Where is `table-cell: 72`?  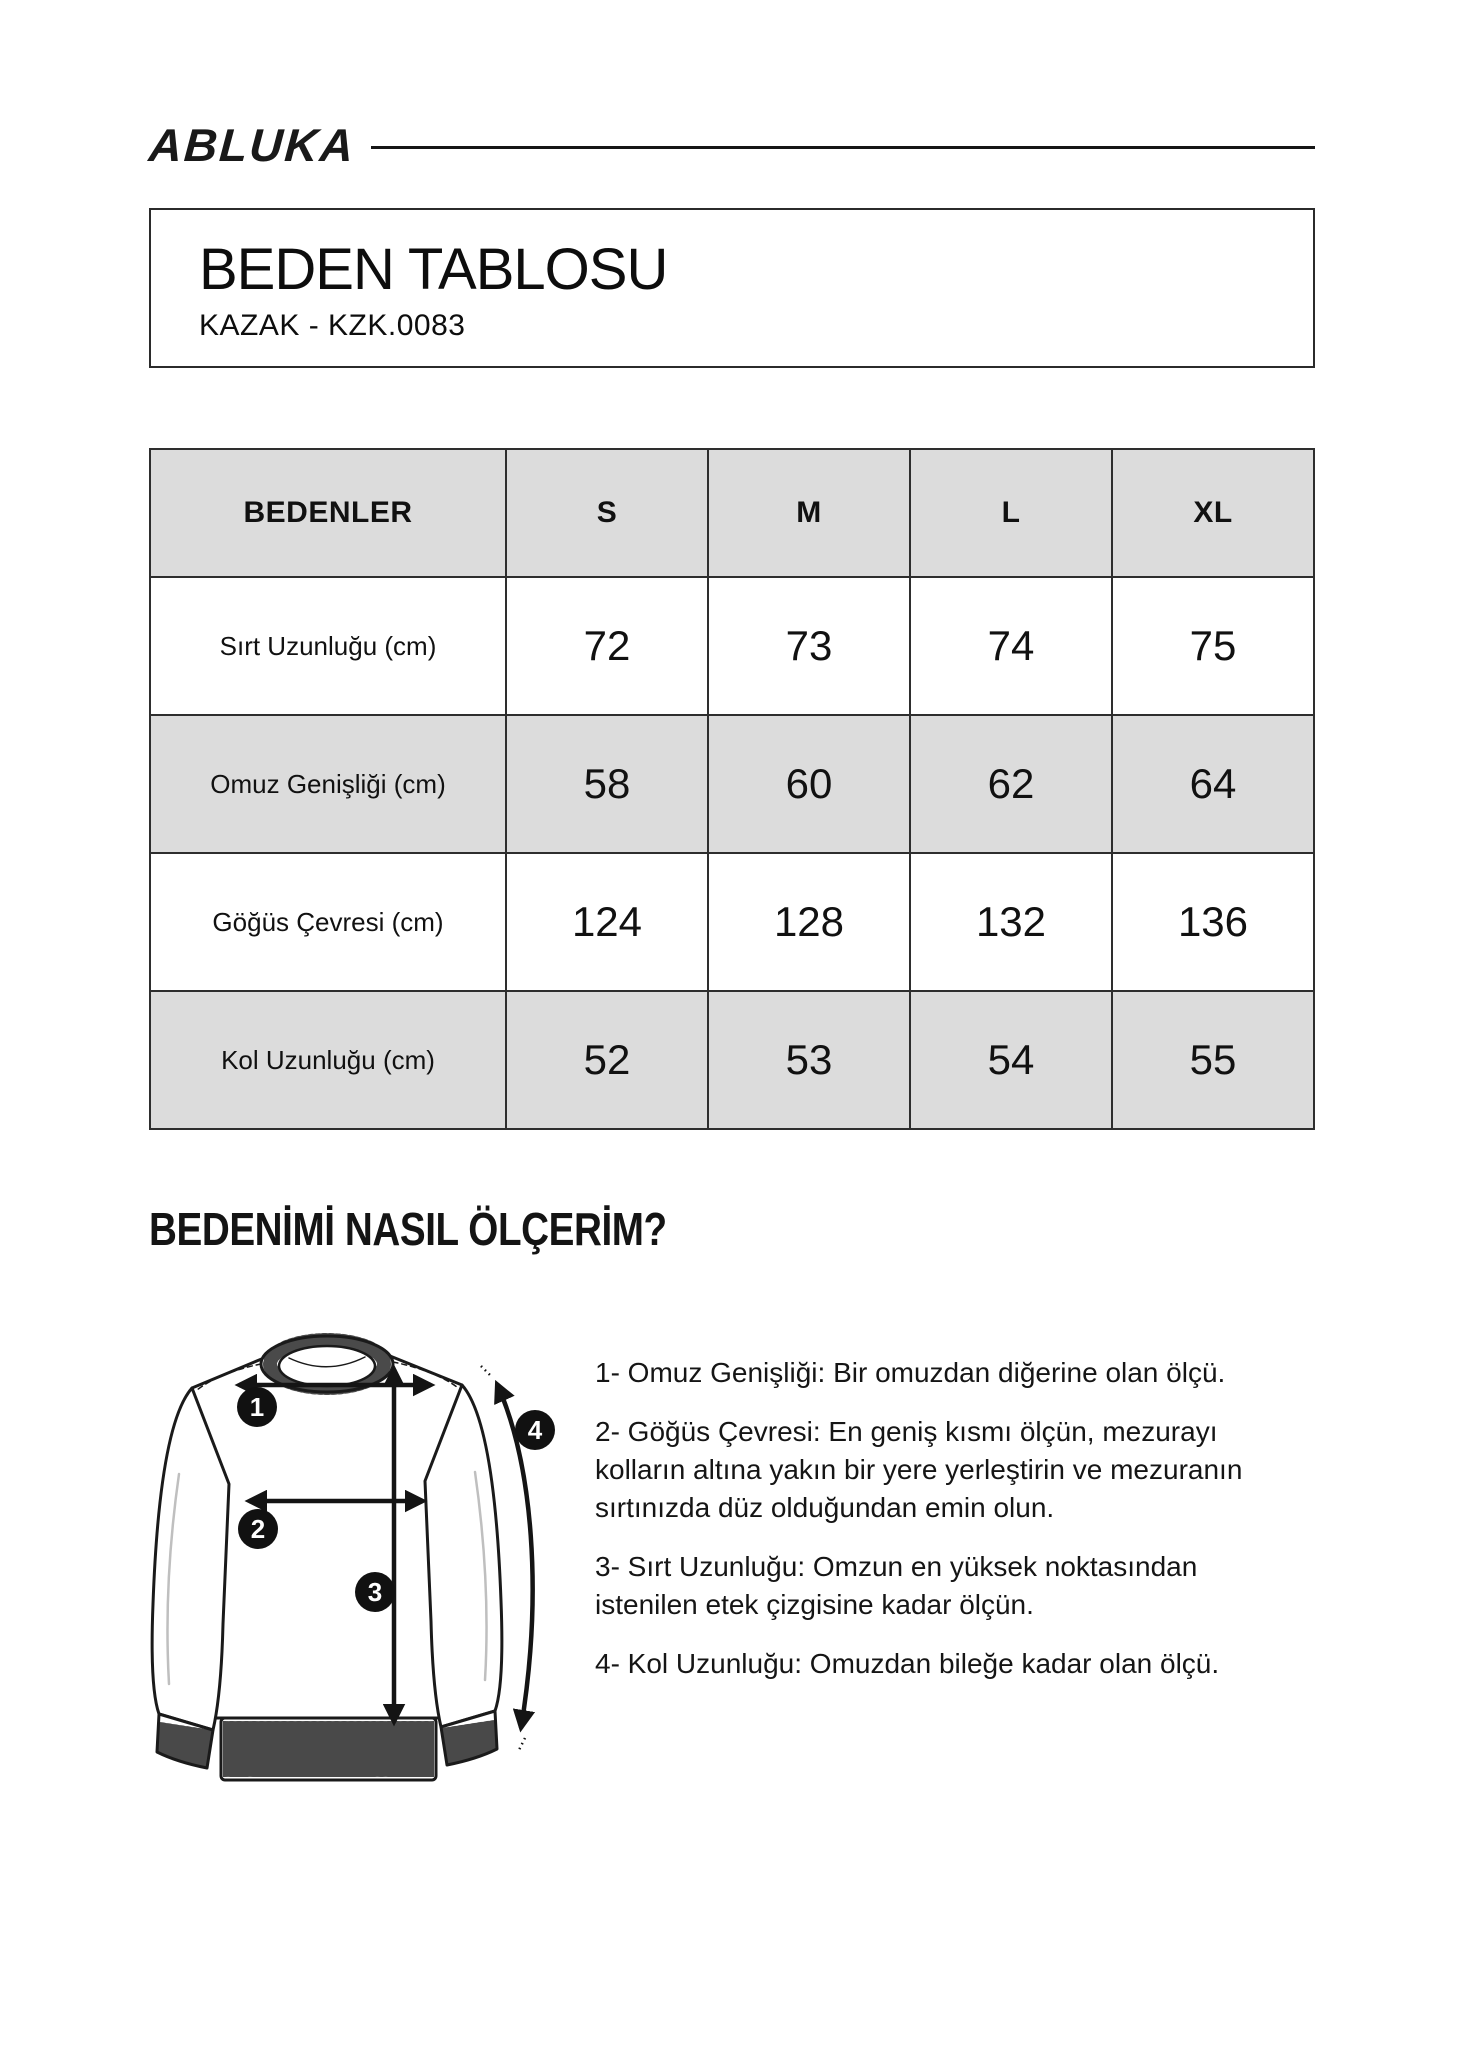 table-cell: 72 is located at coordinates (607, 646).